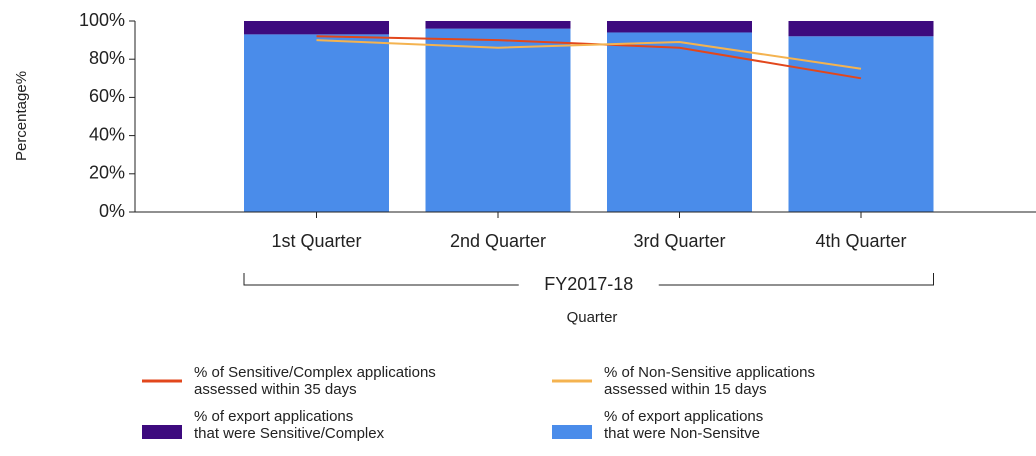  Describe the element at coordinates (588, 284) in the screenshot. I see `group-label: FY2017-18` at that location.